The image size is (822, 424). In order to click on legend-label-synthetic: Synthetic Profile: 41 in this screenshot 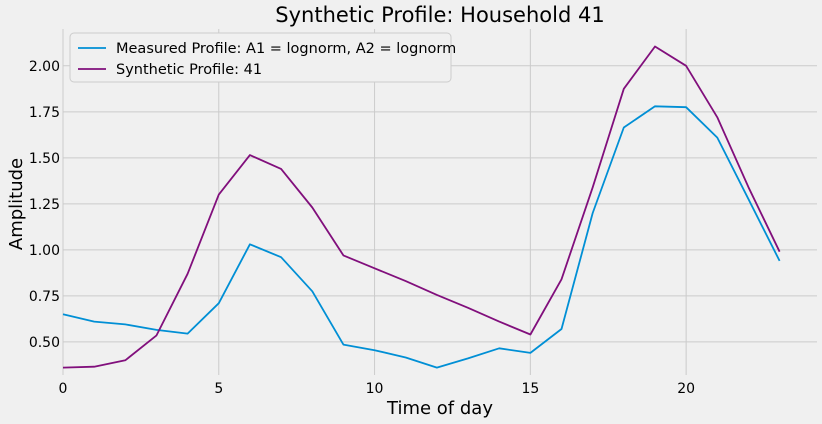, I will do `click(189, 70)`.